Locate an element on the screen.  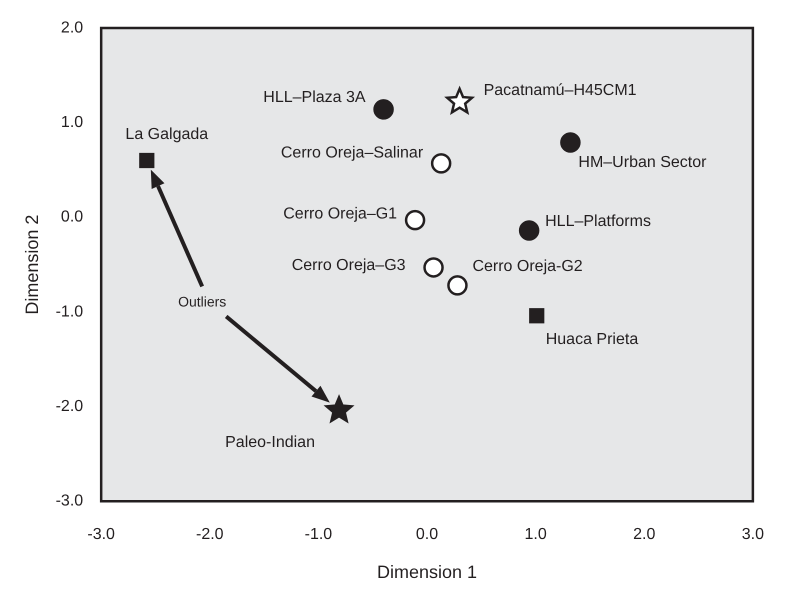
annotation: Huaca Prieta is located at coordinates (592, 339).